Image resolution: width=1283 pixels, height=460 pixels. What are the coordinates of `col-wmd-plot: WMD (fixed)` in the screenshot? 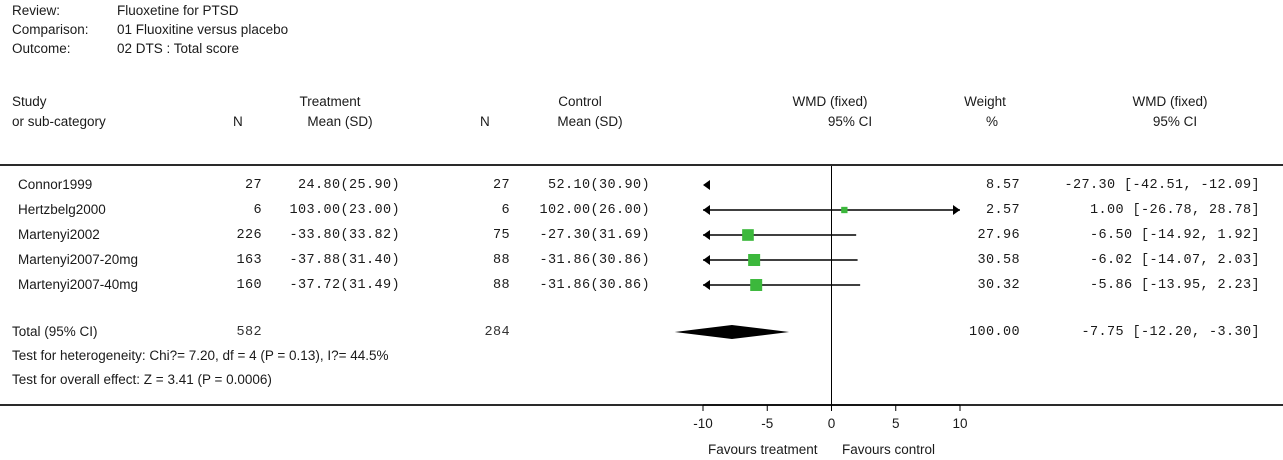 It's located at (830, 101).